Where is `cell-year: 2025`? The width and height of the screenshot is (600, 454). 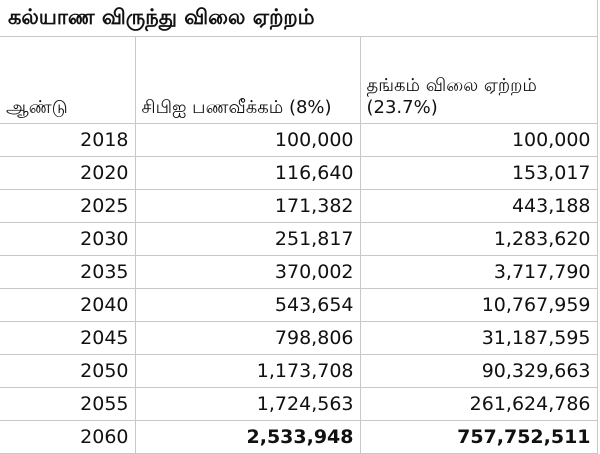 cell-year: 2025 is located at coordinates (68, 206).